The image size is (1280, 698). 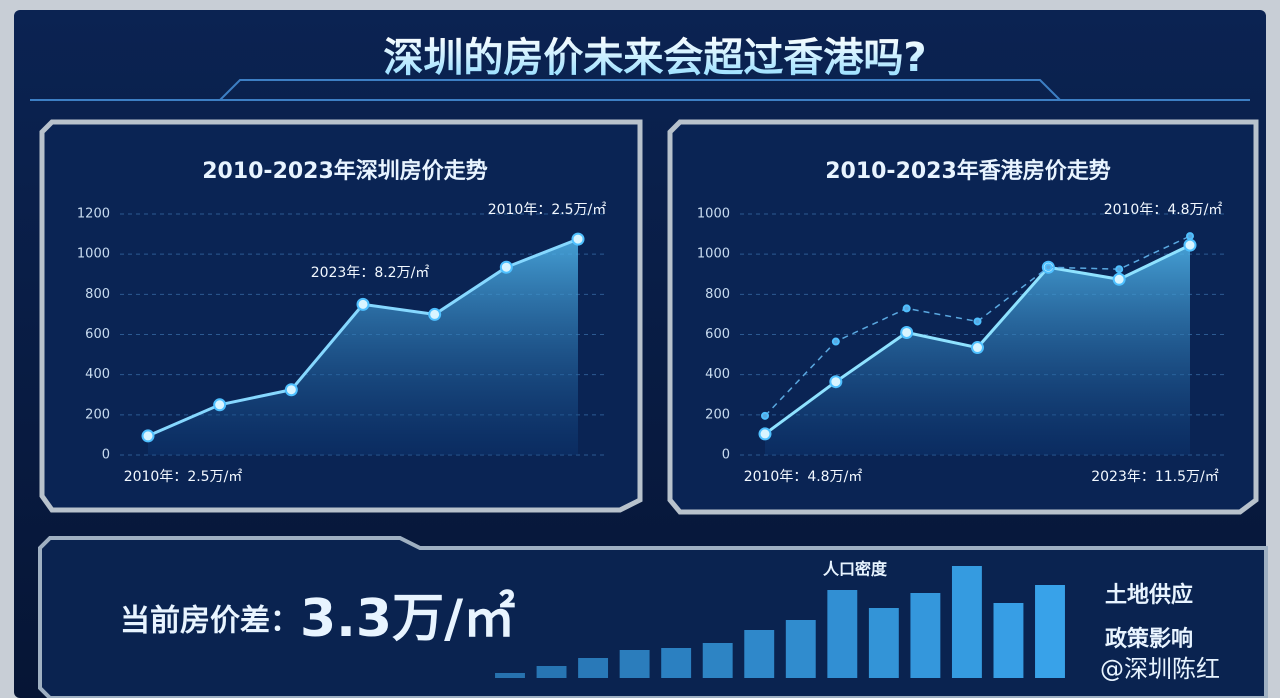 I want to click on header-line, so click(x=640, y=90).